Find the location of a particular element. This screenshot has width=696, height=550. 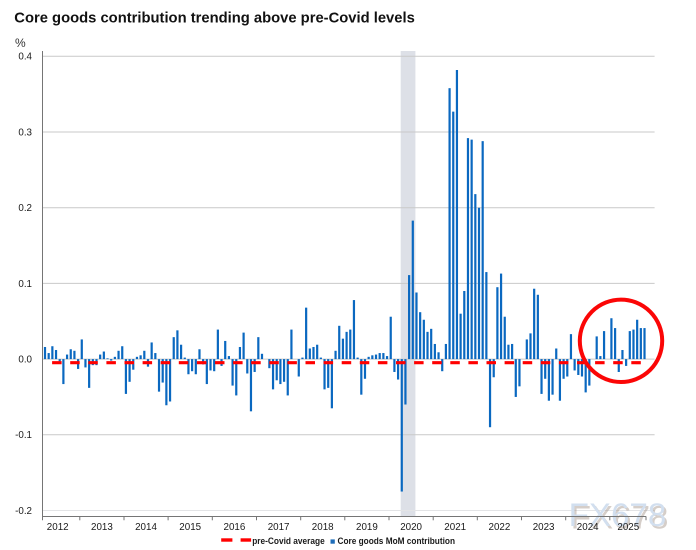

svg-text: 2018 is located at coordinates (323, 527).